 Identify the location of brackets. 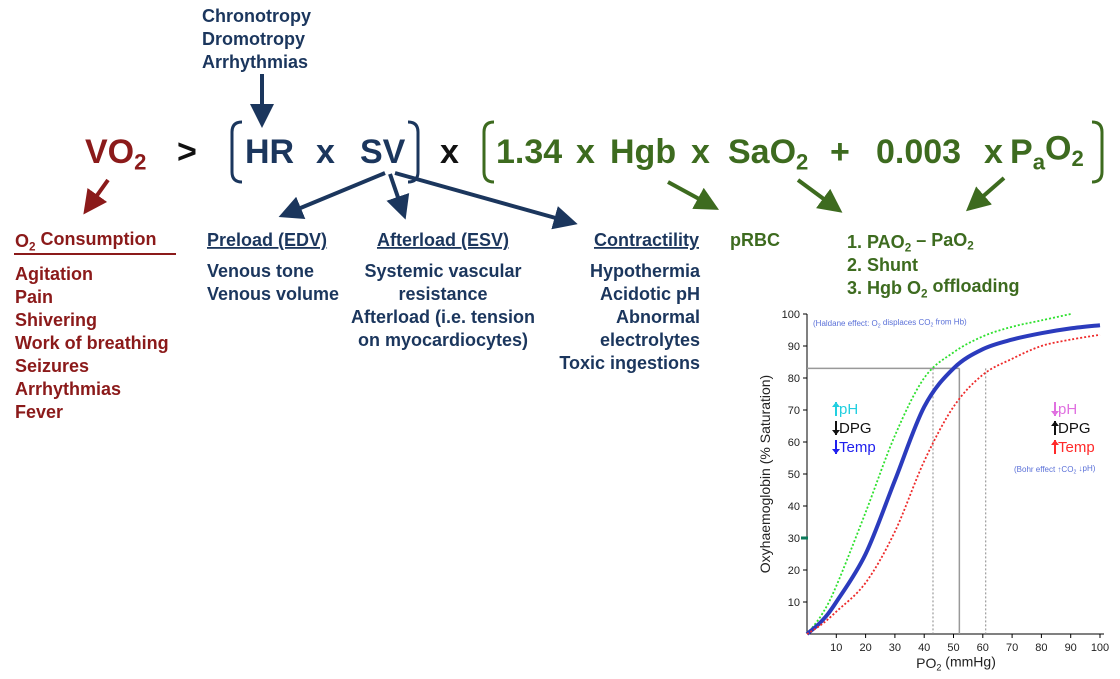
(667, 152).